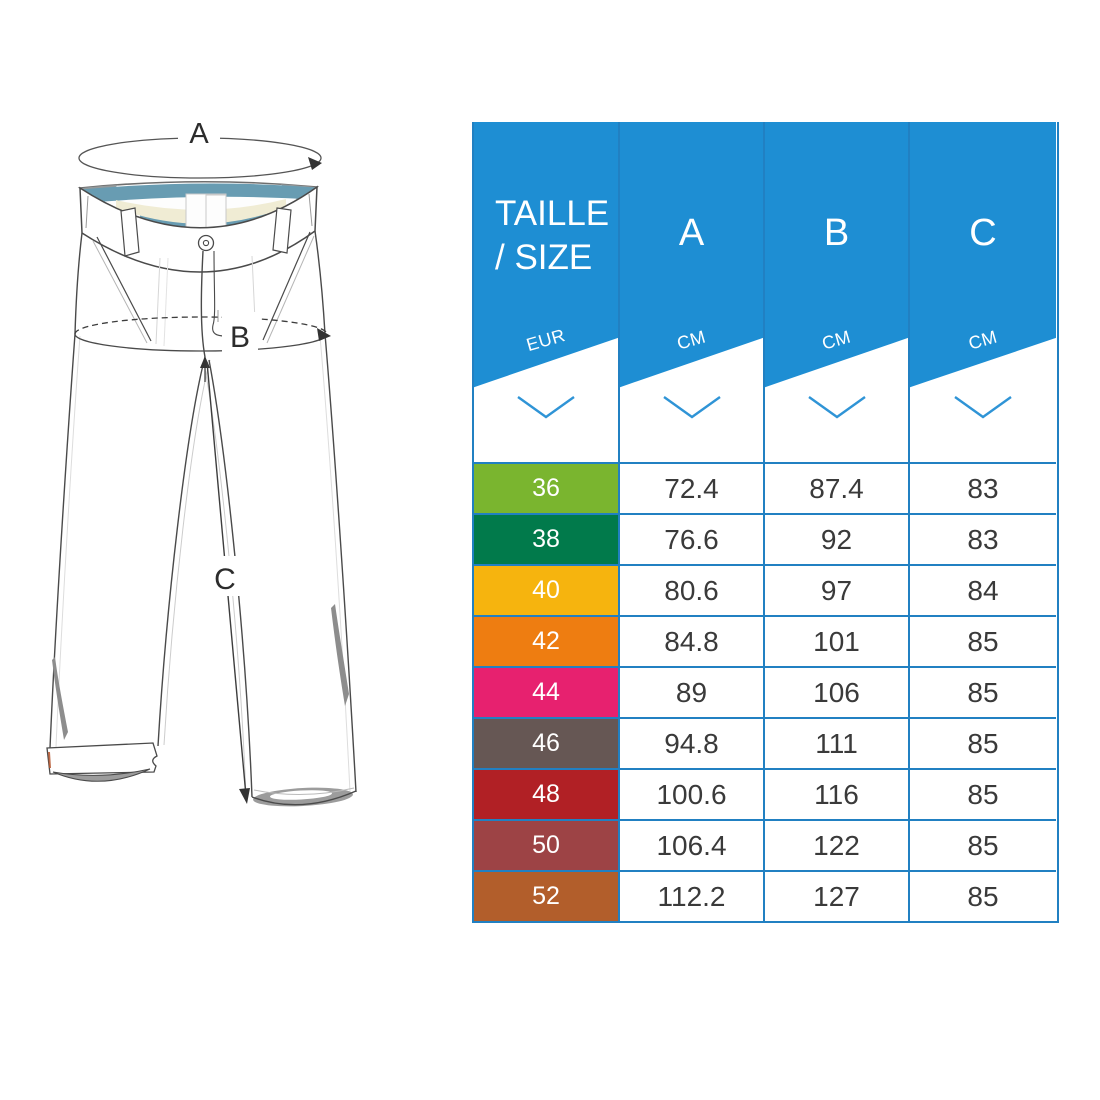  I want to click on table-row: 50 106.4 122 85, so click(765, 844).